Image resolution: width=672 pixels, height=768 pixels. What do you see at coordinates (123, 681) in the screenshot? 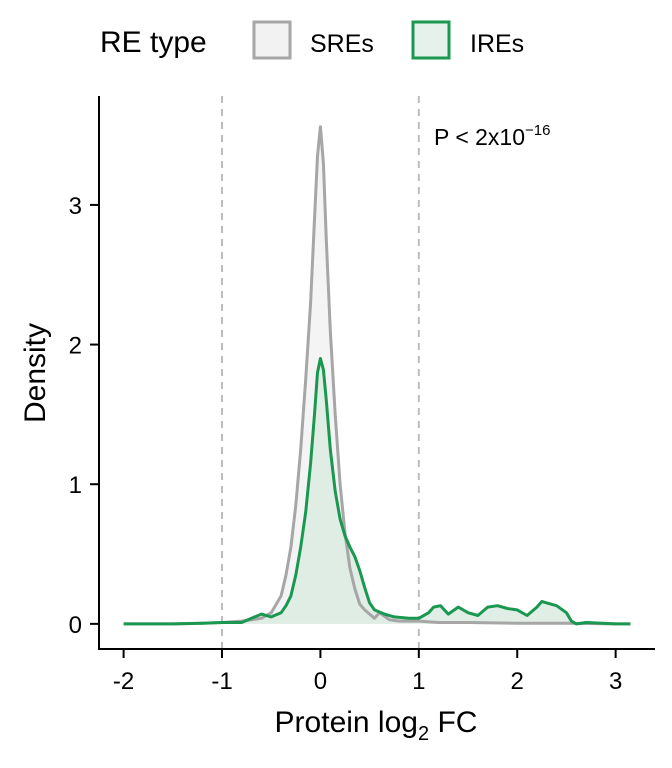
I see `x-tick-label: -2` at bounding box center [123, 681].